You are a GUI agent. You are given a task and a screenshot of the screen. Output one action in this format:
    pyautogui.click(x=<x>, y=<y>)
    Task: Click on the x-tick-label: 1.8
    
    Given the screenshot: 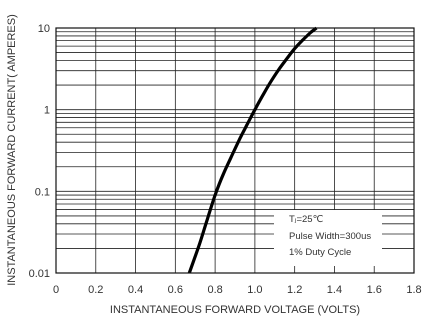 What is the action you would take?
    pyautogui.click(x=413, y=290)
    